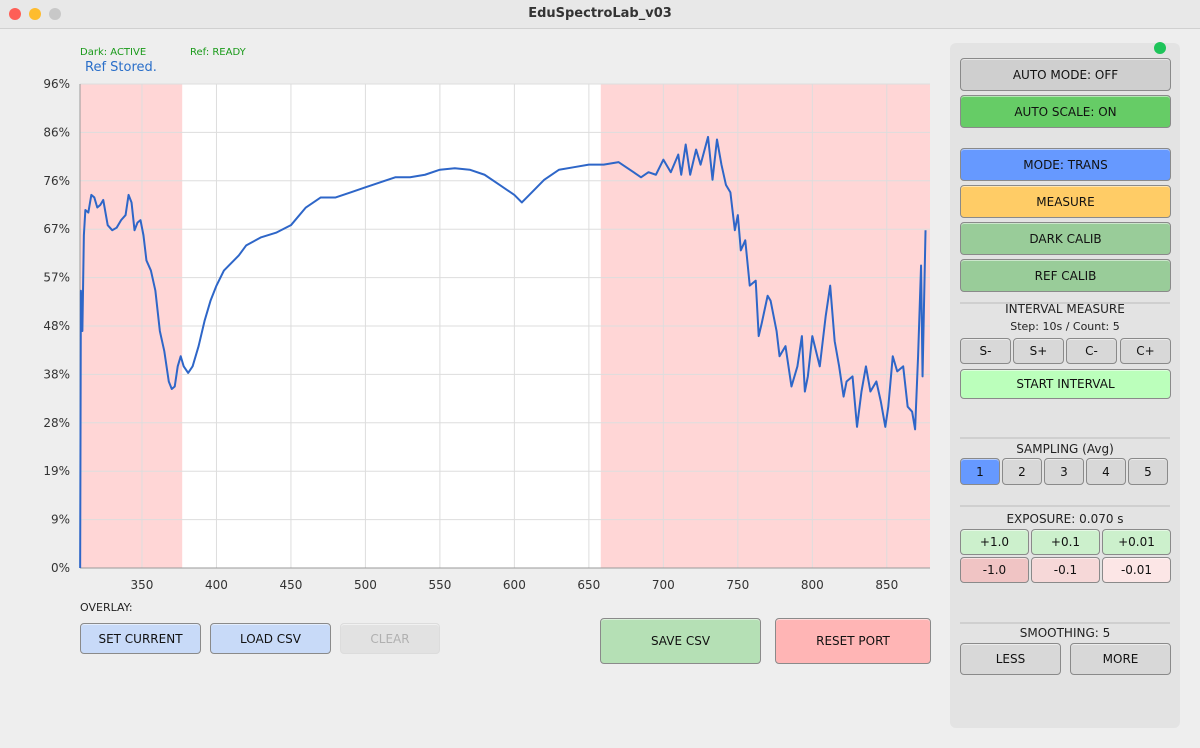 The height and width of the screenshot is (748, 1200). What do you see at coordinates (60, 568) in the screenshot?
I see `y-tick-label: 0%` at bounding box center [60, 568].